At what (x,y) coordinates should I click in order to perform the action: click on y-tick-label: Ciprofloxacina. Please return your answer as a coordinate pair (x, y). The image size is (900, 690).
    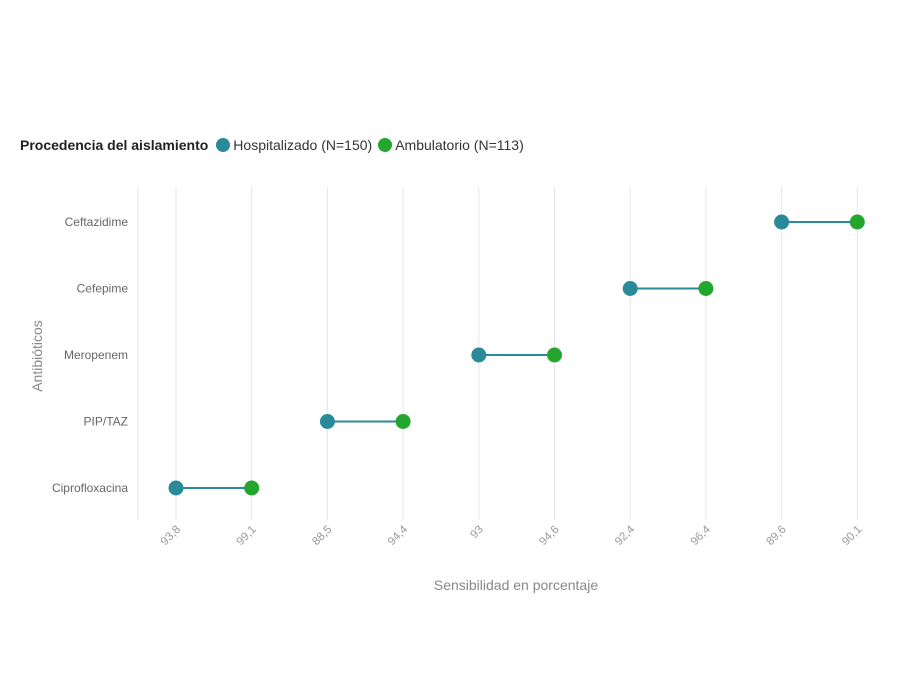
    Looking at the image, I should click on (90, 488).